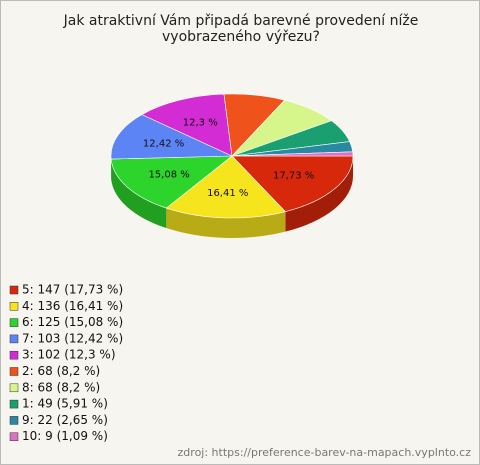  Describe the element at coordinates (65, 404) in the screenshot. I see `legend-label: 1: 49 (5,91 %)` at that location.